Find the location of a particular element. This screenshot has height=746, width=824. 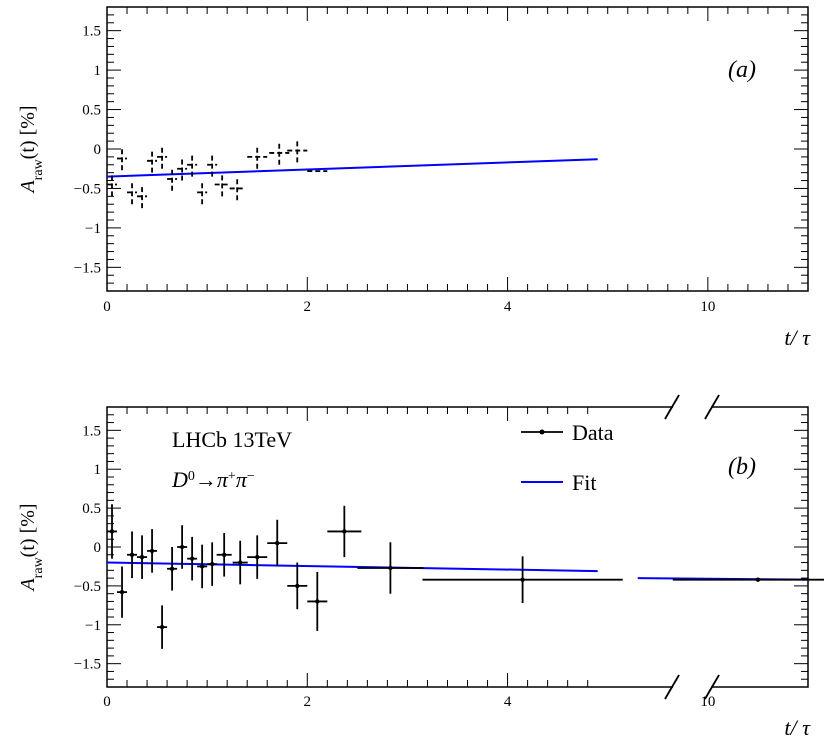

annotation-decay-d: D is located at coordinates (179, 479).